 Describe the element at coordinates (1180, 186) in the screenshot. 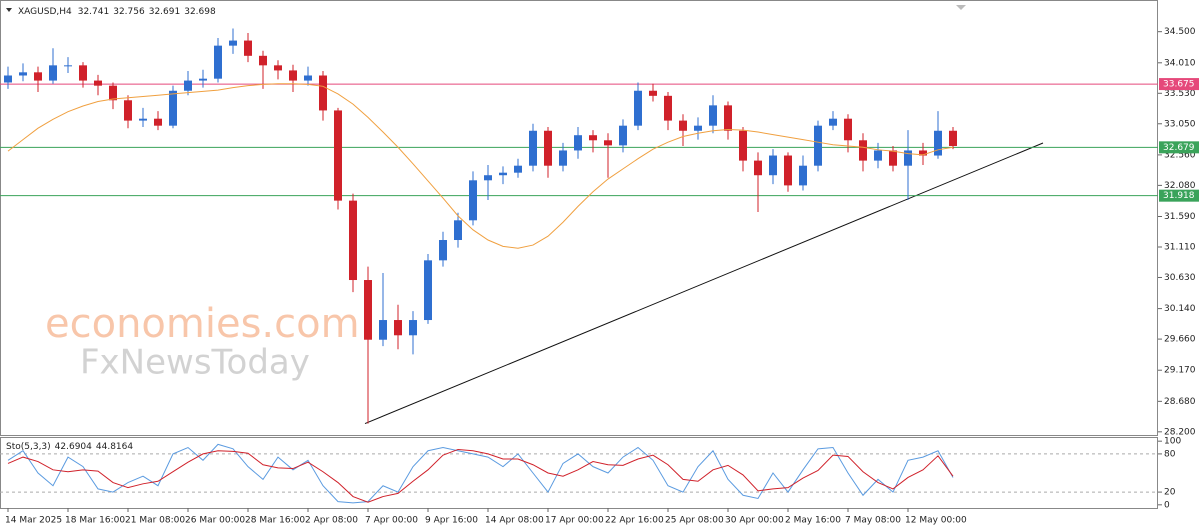

I see `y-tick-label: 32.080` at that location.